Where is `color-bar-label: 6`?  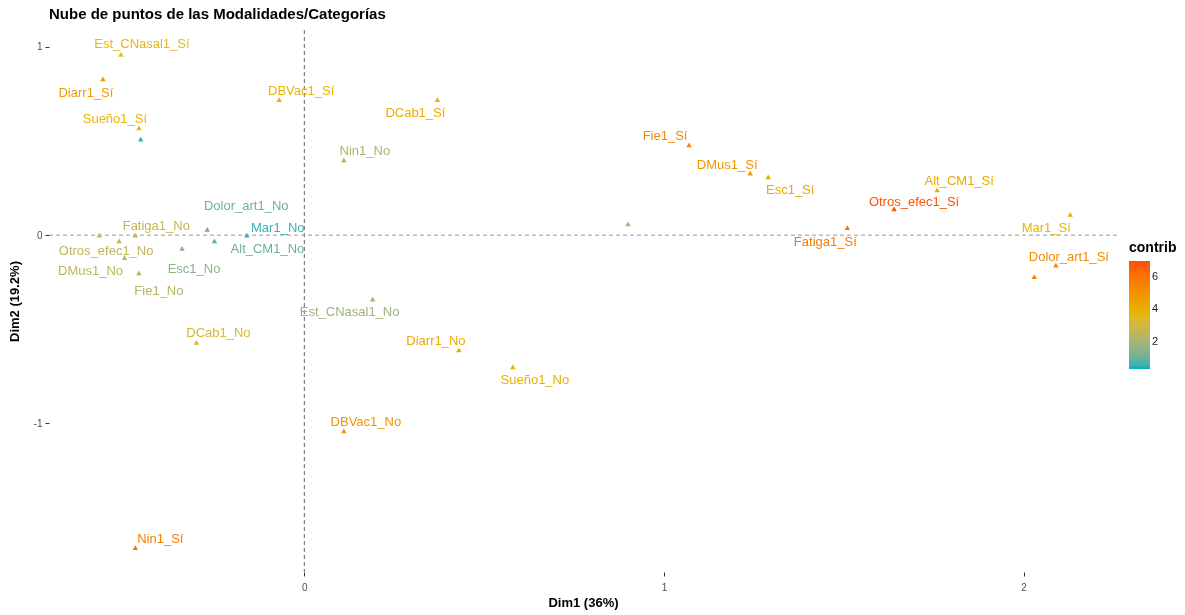
color-bar-label: 6 is located at coordinates (1155, 276).